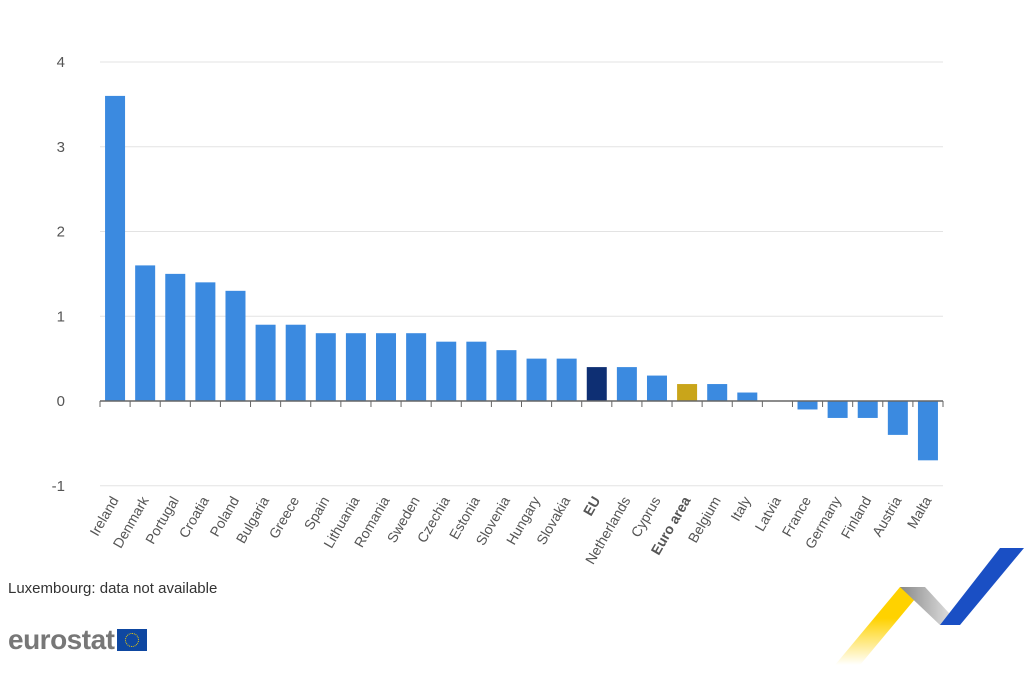  What do you see at coordinates (61, 316) in the screenshot?
I see `y-tick-label: 1` at bounding box center [61, 316].